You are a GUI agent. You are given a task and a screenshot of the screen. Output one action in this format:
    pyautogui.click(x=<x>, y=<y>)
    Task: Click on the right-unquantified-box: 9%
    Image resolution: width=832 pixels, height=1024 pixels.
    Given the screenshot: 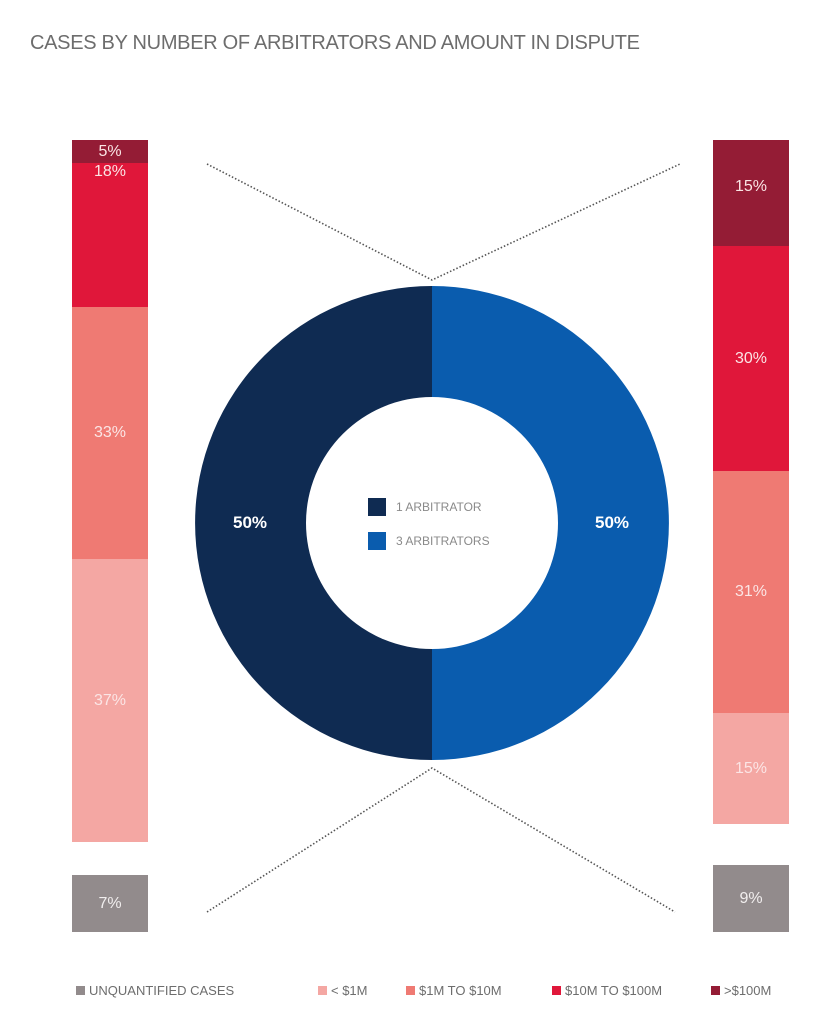 What is the action you would take?
    pyautogui.click(x=751, y=898)
    